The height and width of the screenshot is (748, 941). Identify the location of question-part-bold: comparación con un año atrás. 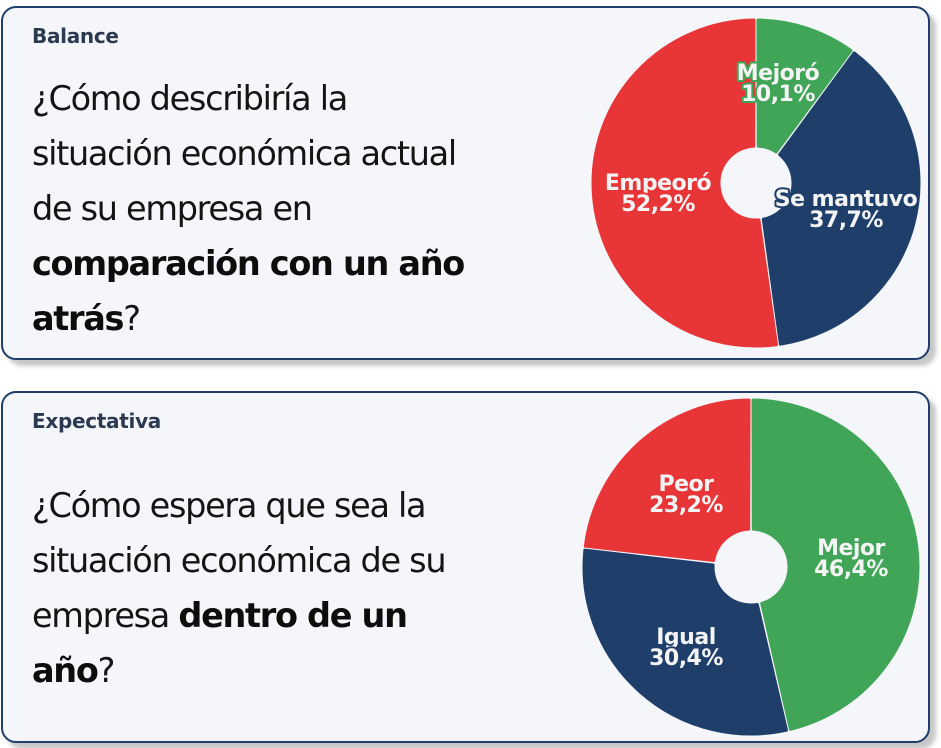
(248, 291).